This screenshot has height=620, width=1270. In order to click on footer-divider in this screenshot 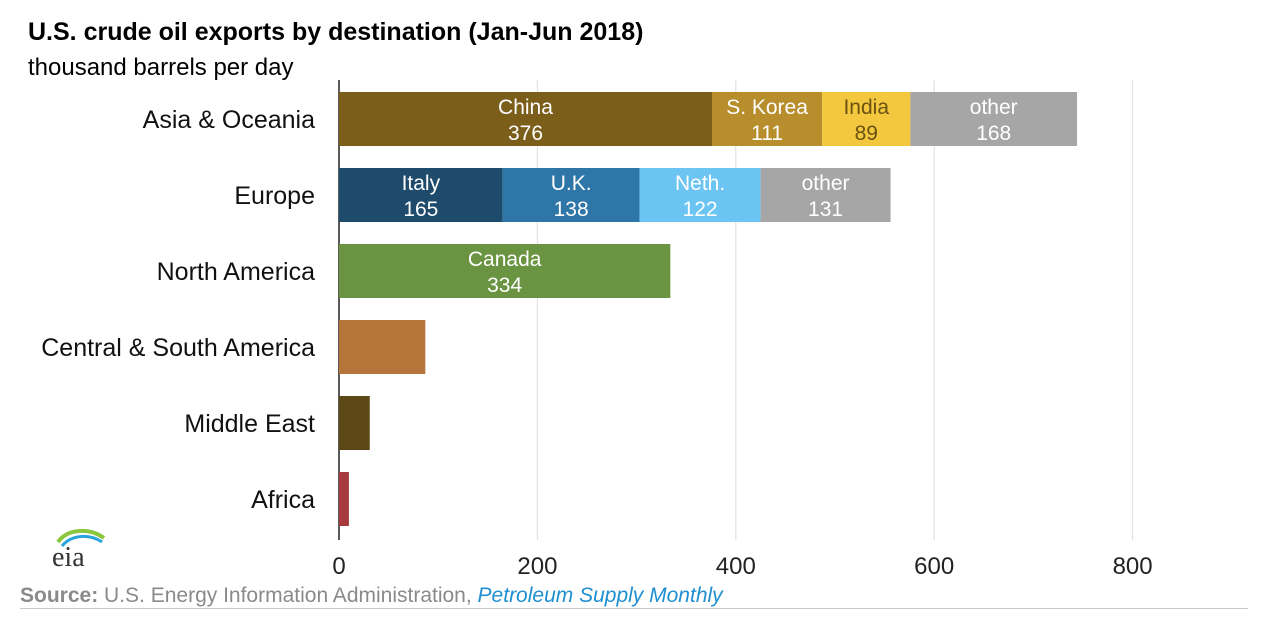, I will do `click(634, 608)`.